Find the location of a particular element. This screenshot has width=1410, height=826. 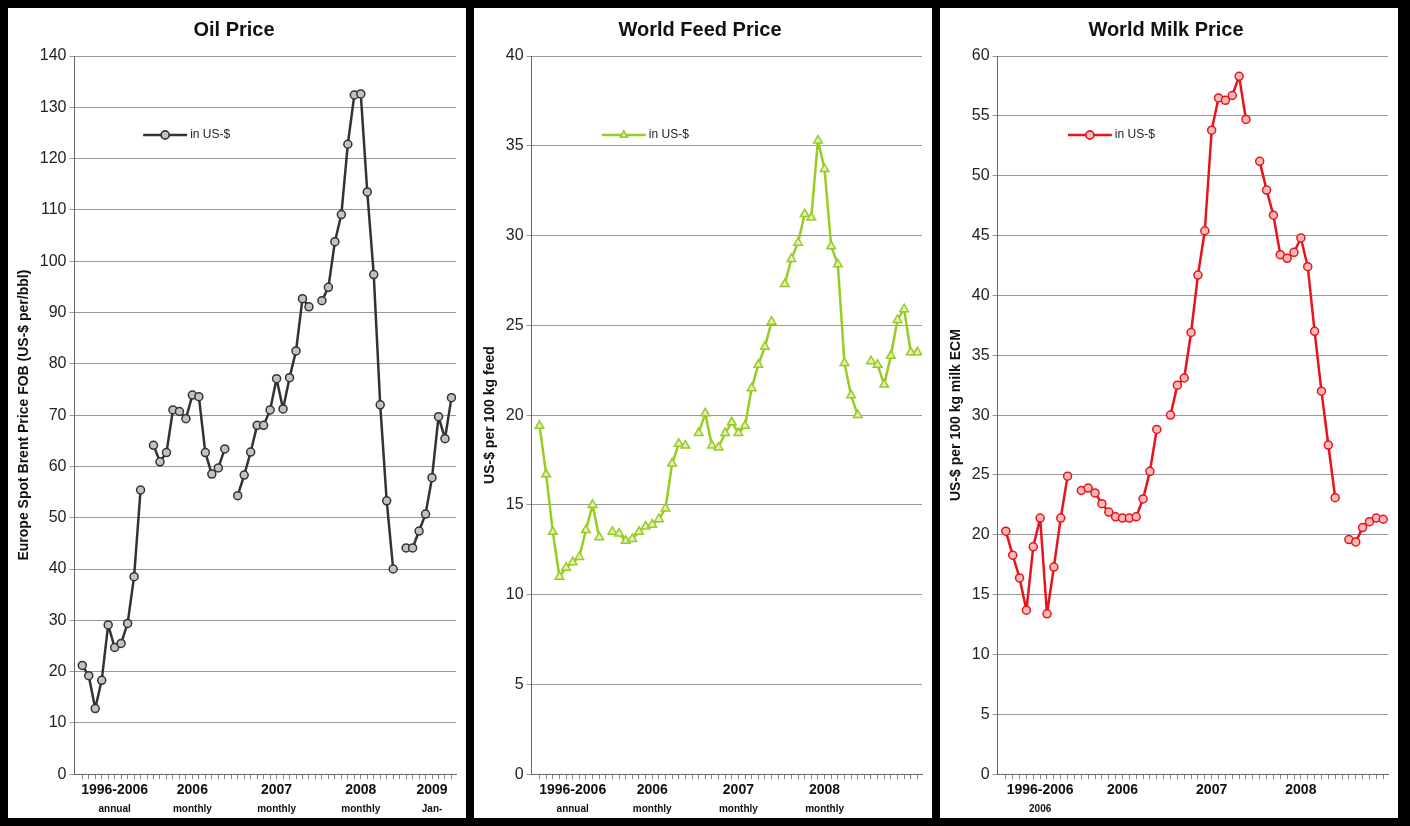

y-tick-label: 50 is located at coordinates (57, 517).